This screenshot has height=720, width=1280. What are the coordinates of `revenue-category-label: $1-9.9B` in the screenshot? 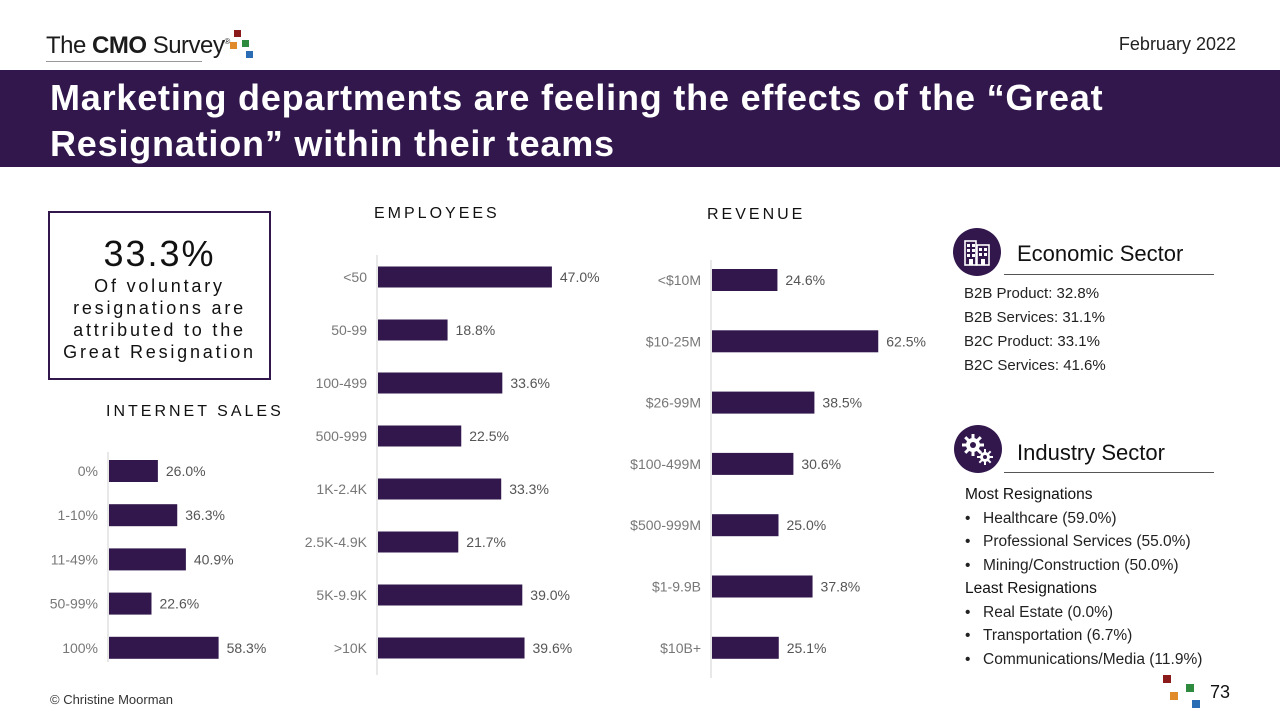 It's located at (676, 587).